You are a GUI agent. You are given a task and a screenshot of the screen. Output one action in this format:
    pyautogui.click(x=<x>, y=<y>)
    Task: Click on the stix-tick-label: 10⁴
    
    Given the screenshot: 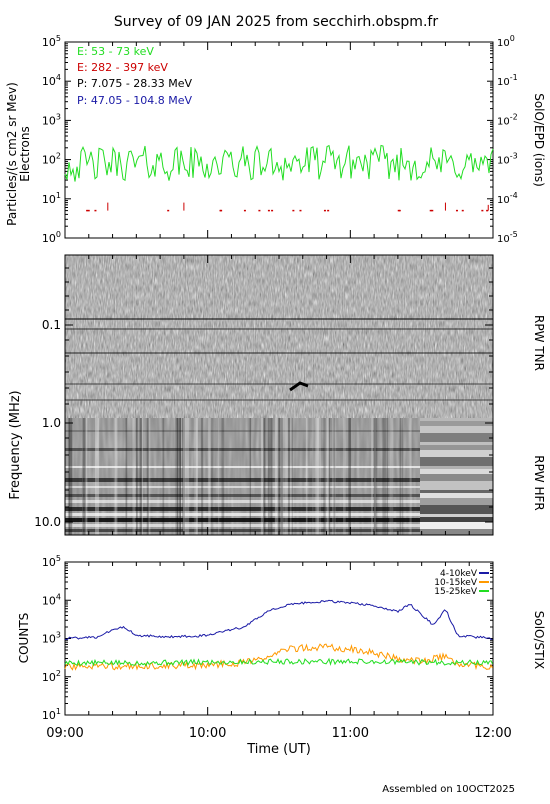 What is the action you would take?
    pyautogui.click(x=51, y=599)
    